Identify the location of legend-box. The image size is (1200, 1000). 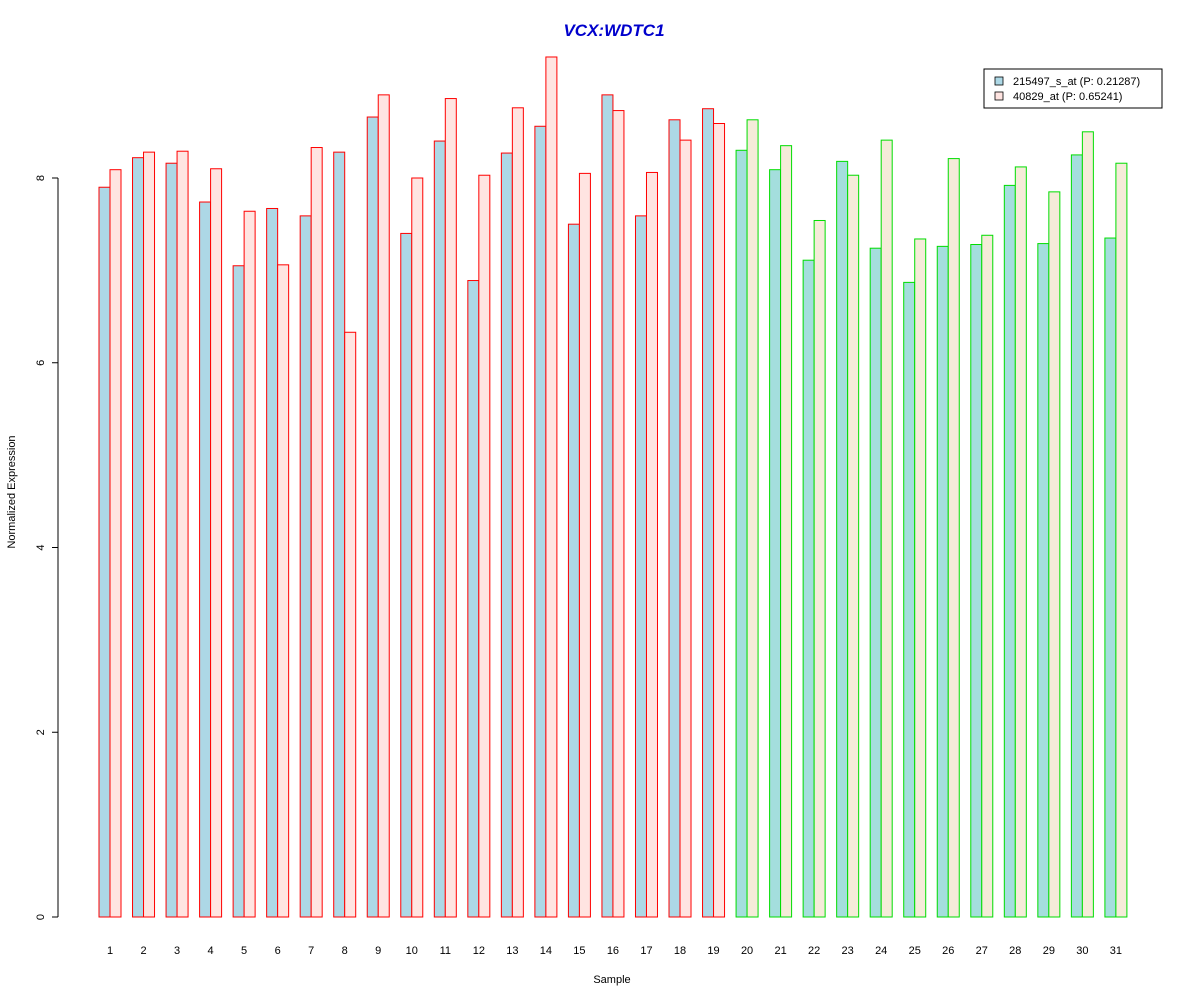
(1073, 88).